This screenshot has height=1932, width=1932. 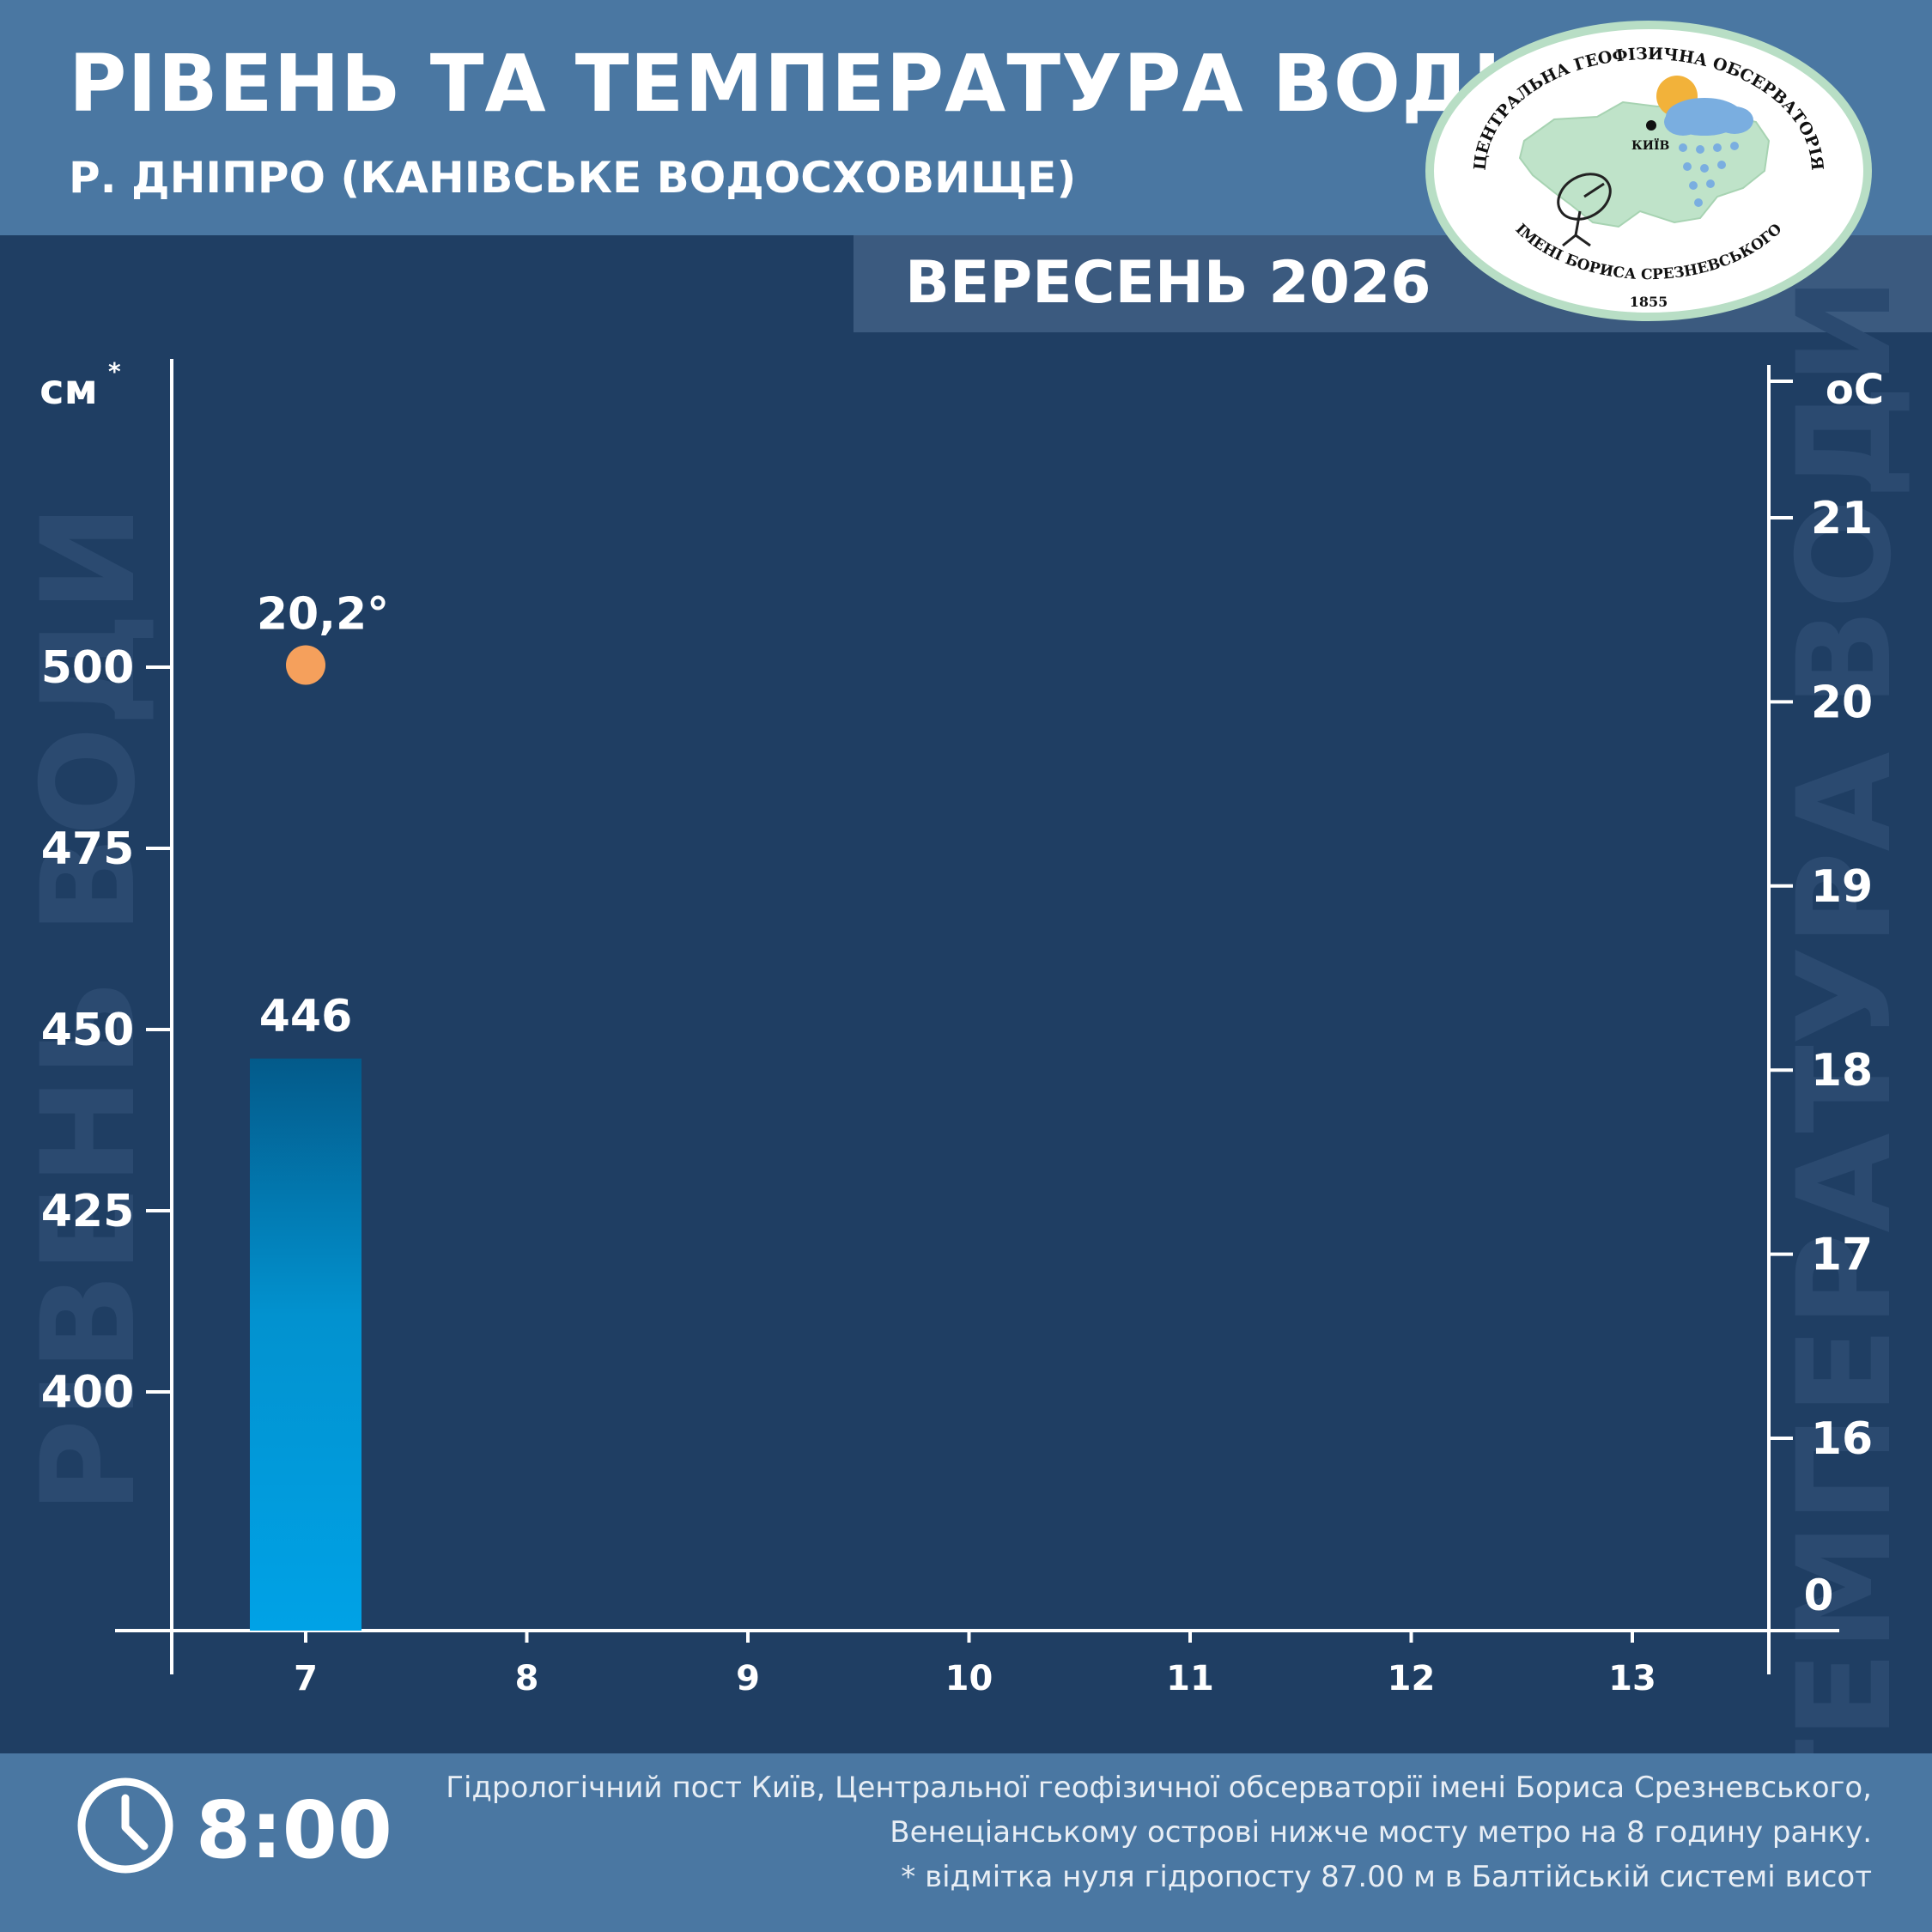 What do you see at coordinates (1651, 126) in the screenshot?
I see `kyiv-dot` at bounding box center [1651, 126].